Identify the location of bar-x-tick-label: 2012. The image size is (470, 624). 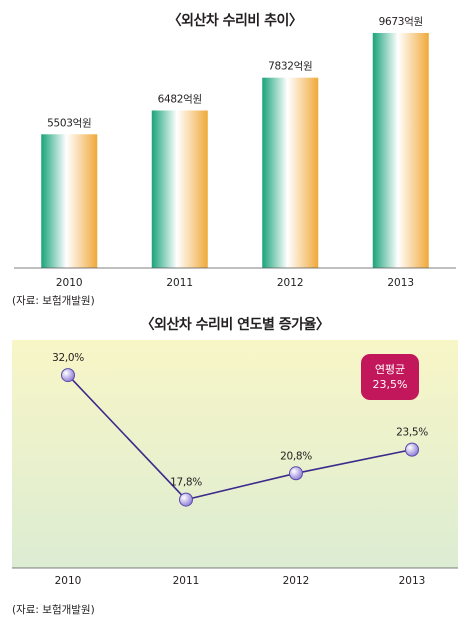
(290, 283).